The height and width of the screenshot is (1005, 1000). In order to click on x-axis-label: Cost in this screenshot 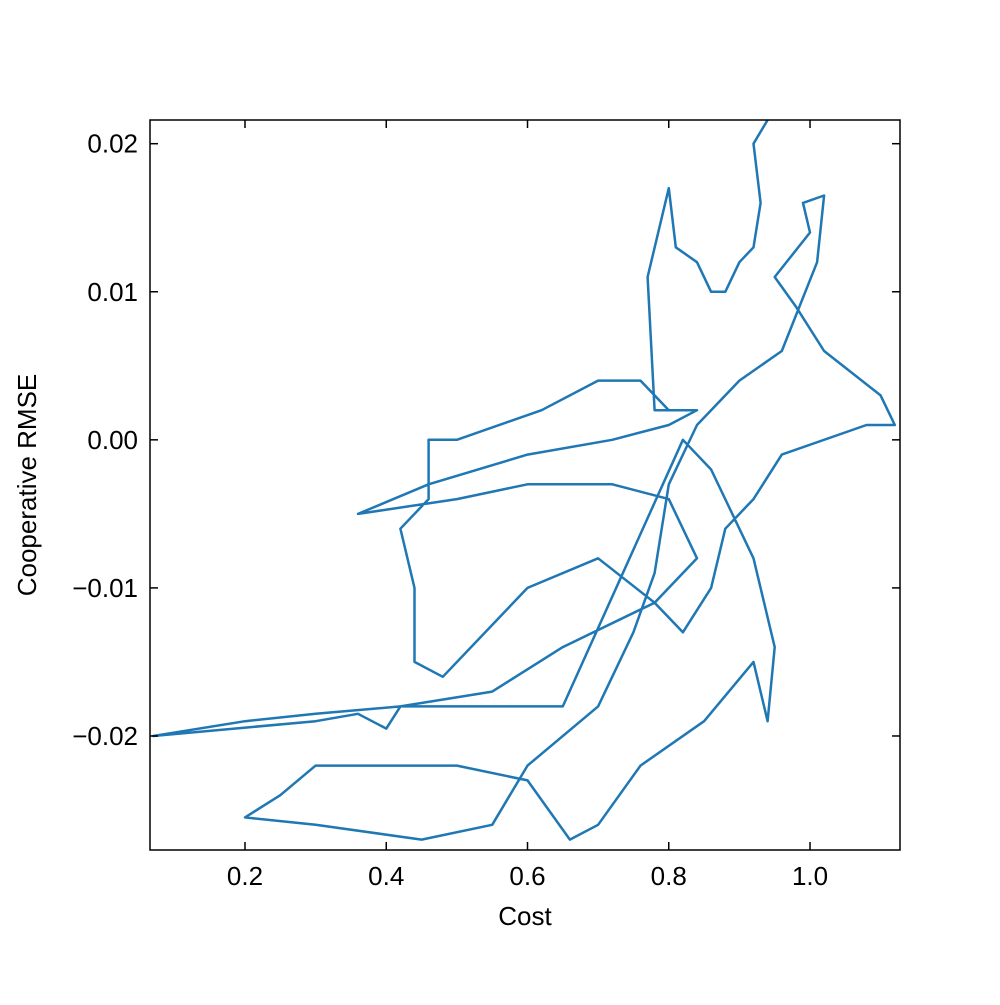, I will do `click(525, 916)`.